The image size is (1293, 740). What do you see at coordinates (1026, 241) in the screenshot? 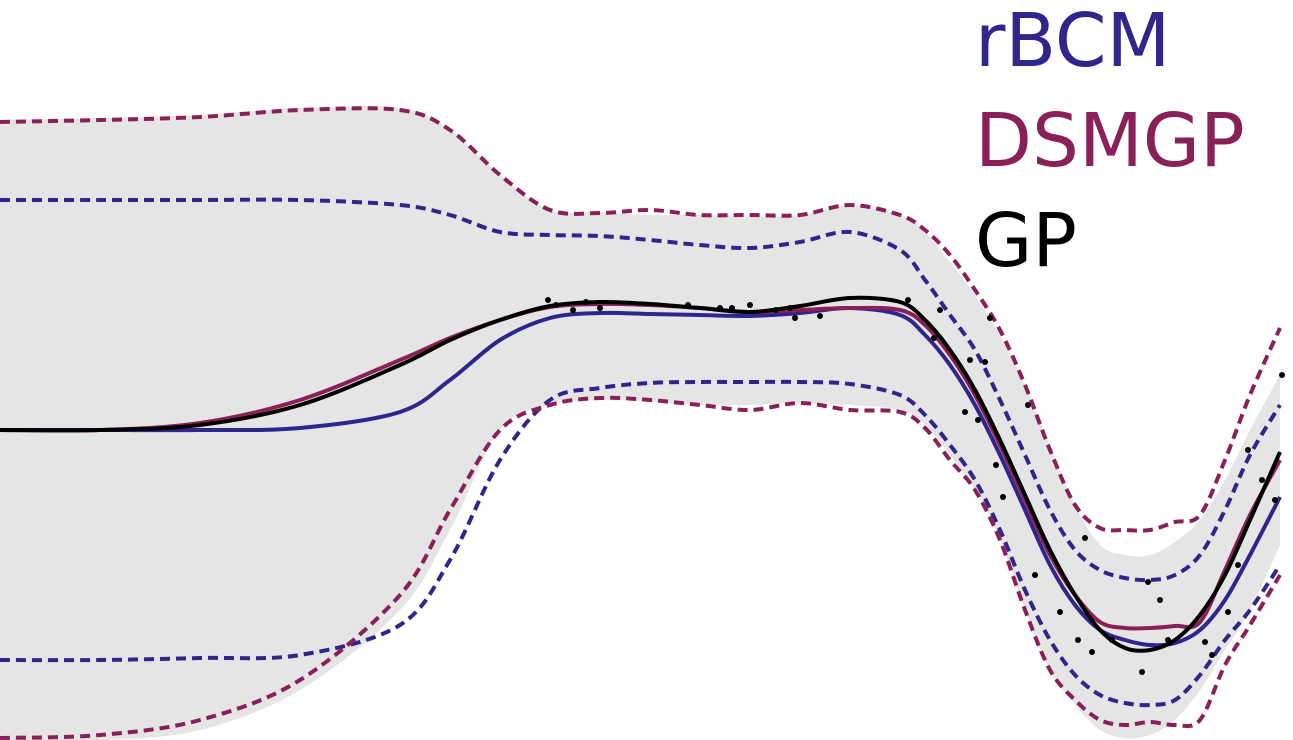
I see `legend-label: GP` at bounding box center [1026, 241].